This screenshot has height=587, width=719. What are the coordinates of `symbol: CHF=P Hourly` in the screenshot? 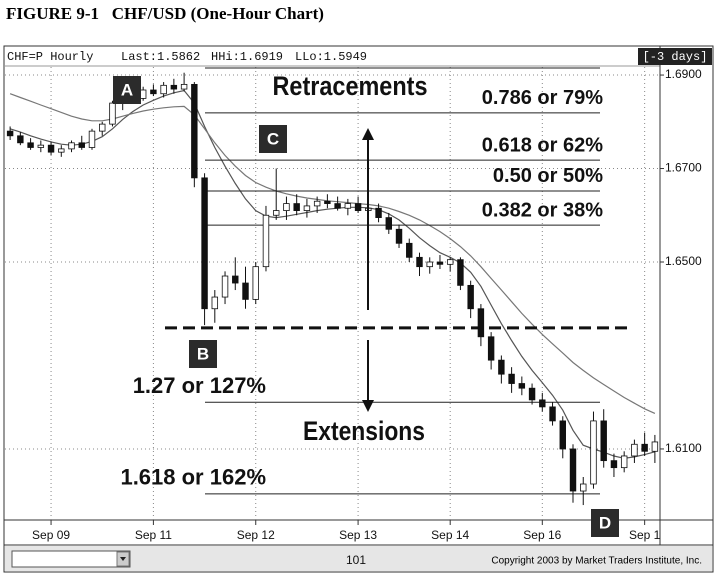 It's located at (50, 57).